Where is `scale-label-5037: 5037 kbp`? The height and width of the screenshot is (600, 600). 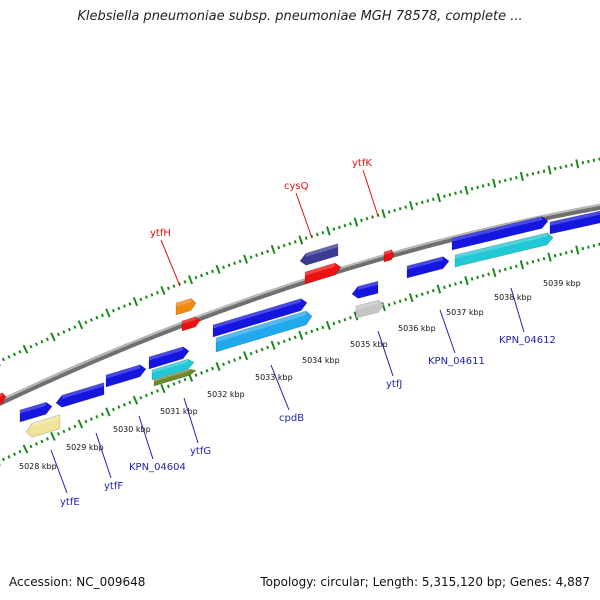 scale-label-5037: 5037 kbp is located at coordinates (465, 312).